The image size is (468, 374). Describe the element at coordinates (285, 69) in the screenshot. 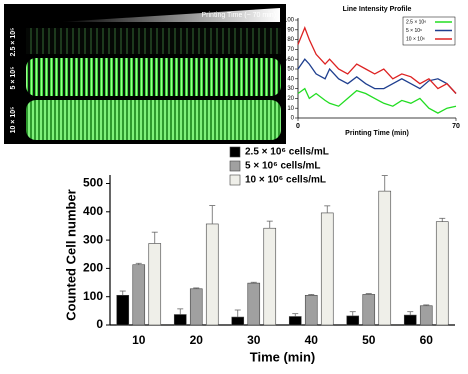

I see `y-axis-label: Intensity` at that location.